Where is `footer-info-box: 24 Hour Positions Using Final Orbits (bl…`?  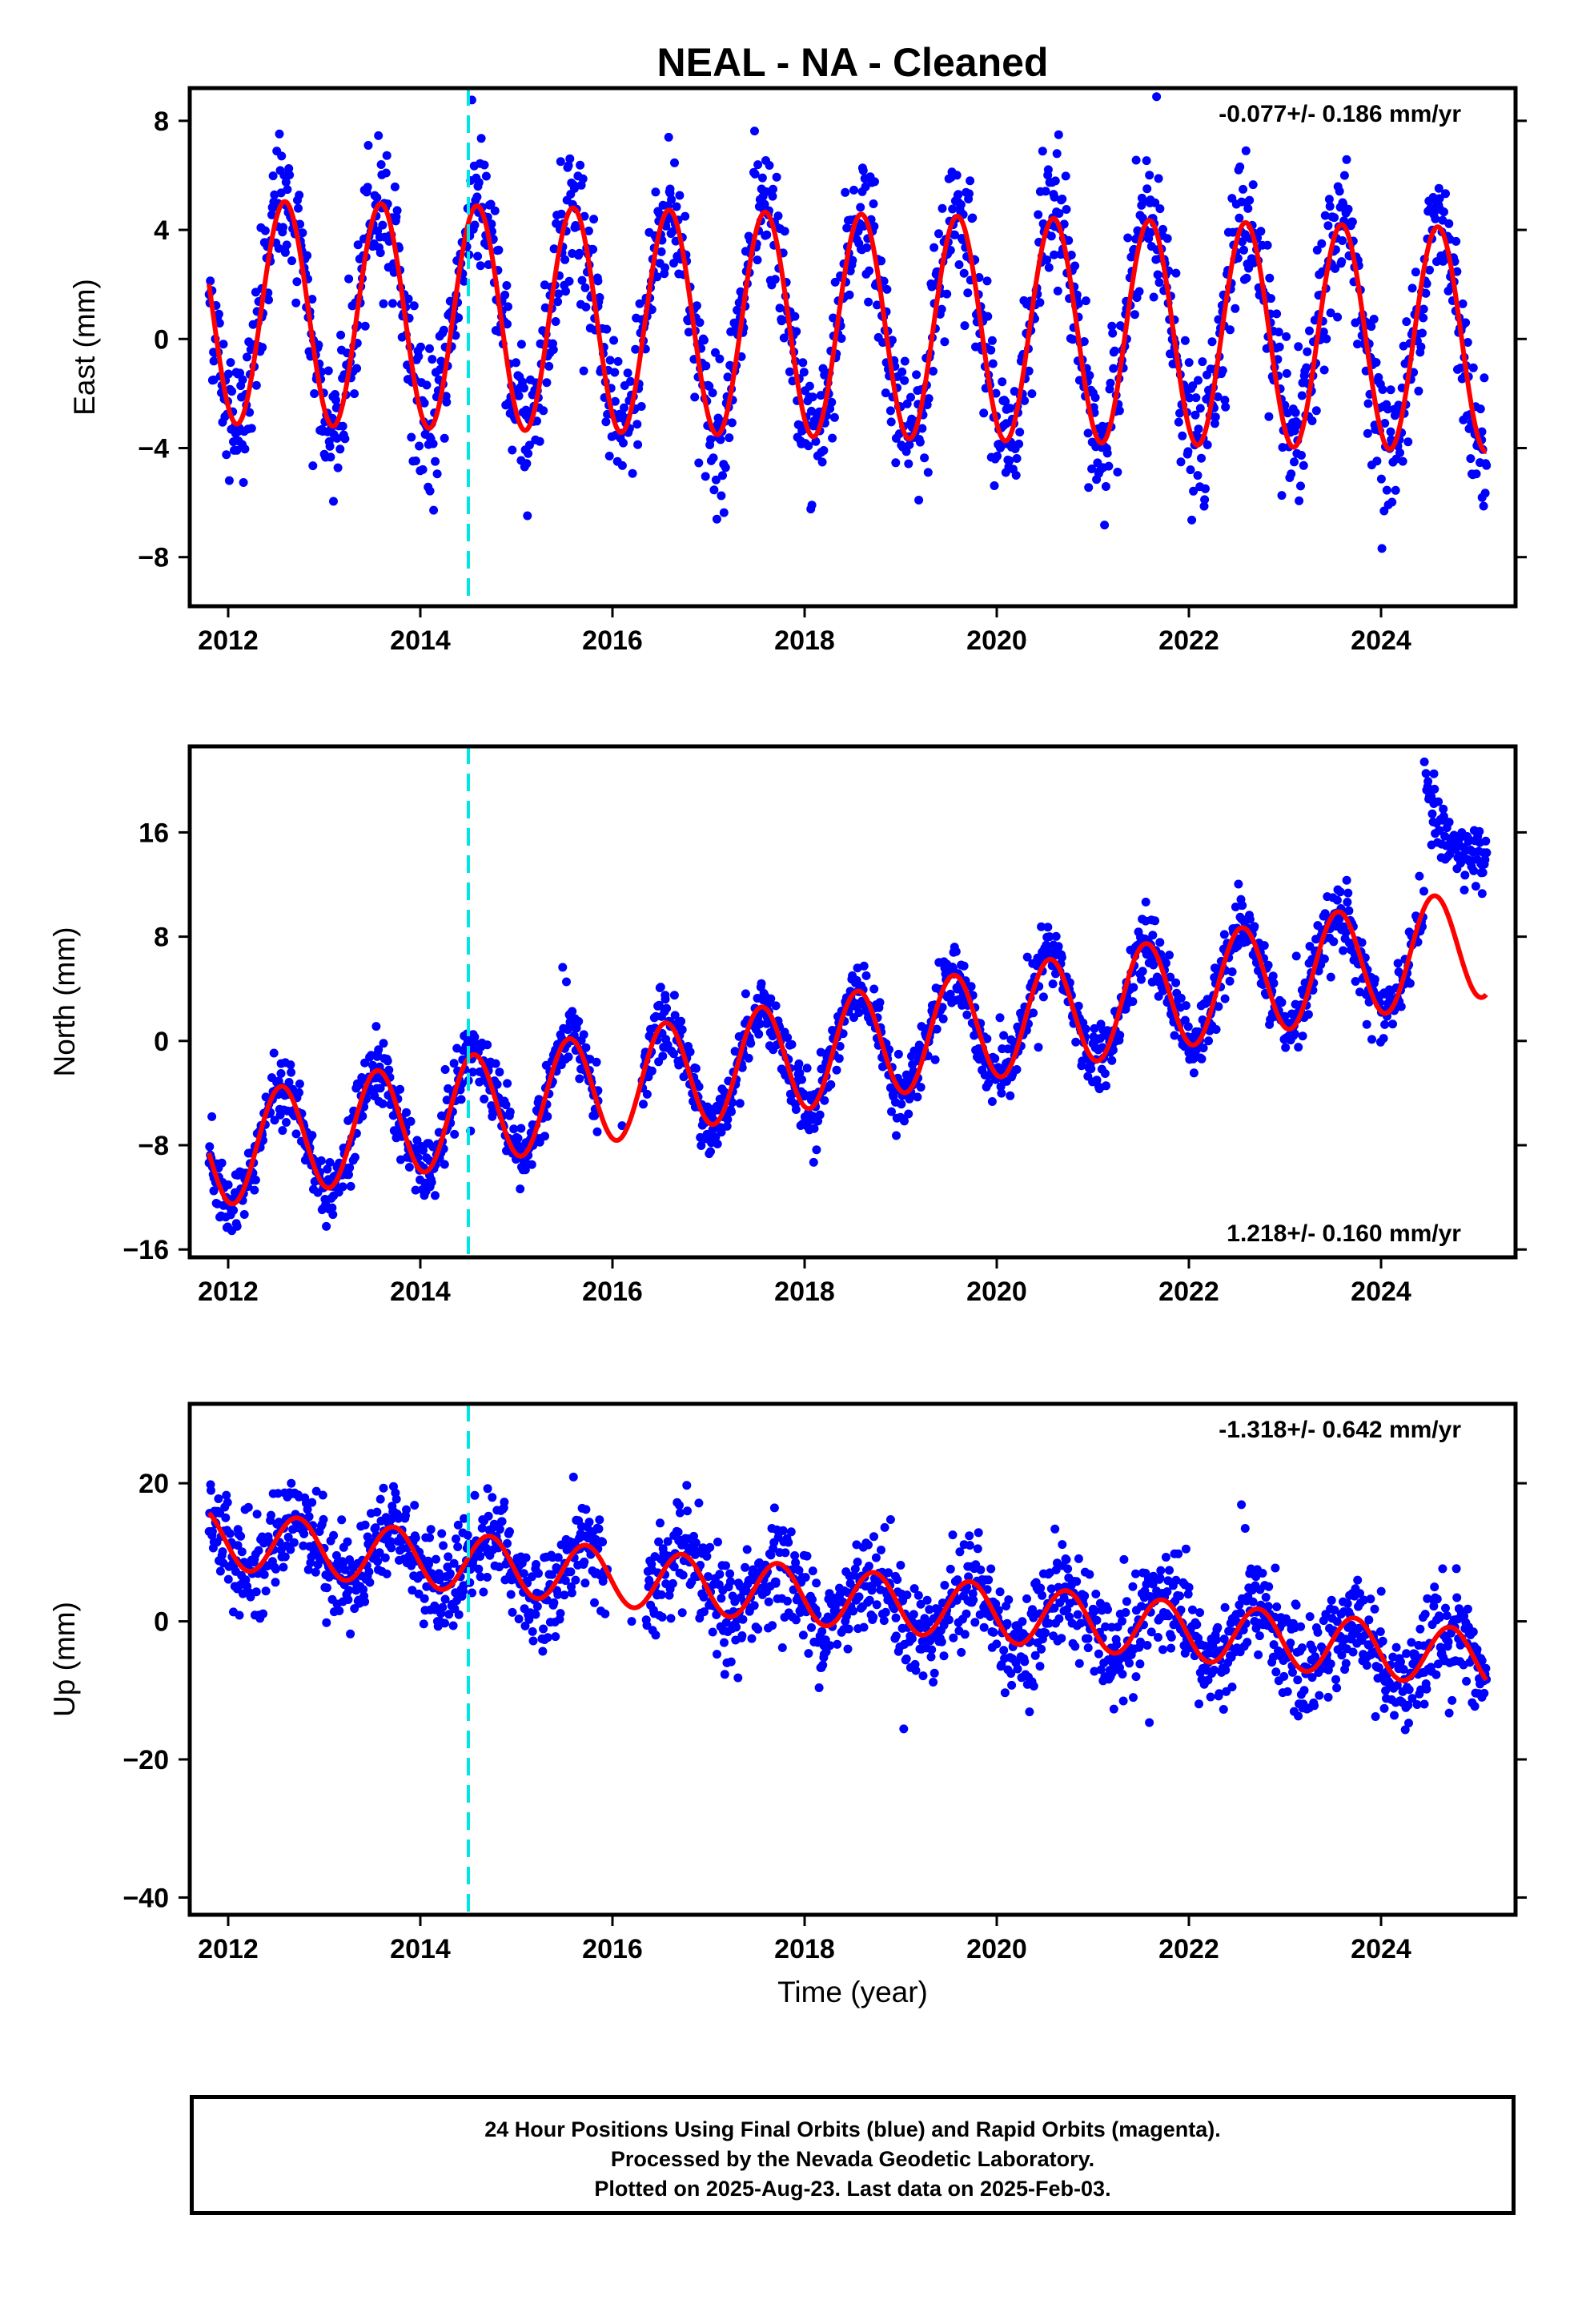
footer-info-box: 24 Hour Positions Using Final Orbits (bl… is located at coordinates (853, 2155).